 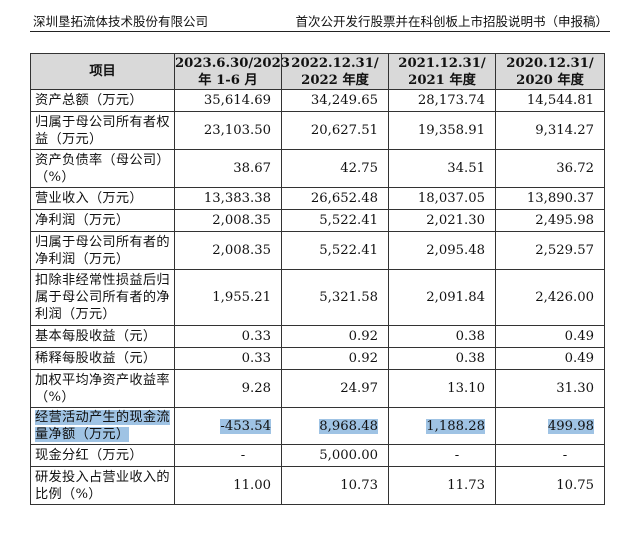 What do you see at coordinates (102, 485) in the screenshot?
I see `row-label: 研发投入占营业收入的比例（%）` at bounding box center [102, 485].